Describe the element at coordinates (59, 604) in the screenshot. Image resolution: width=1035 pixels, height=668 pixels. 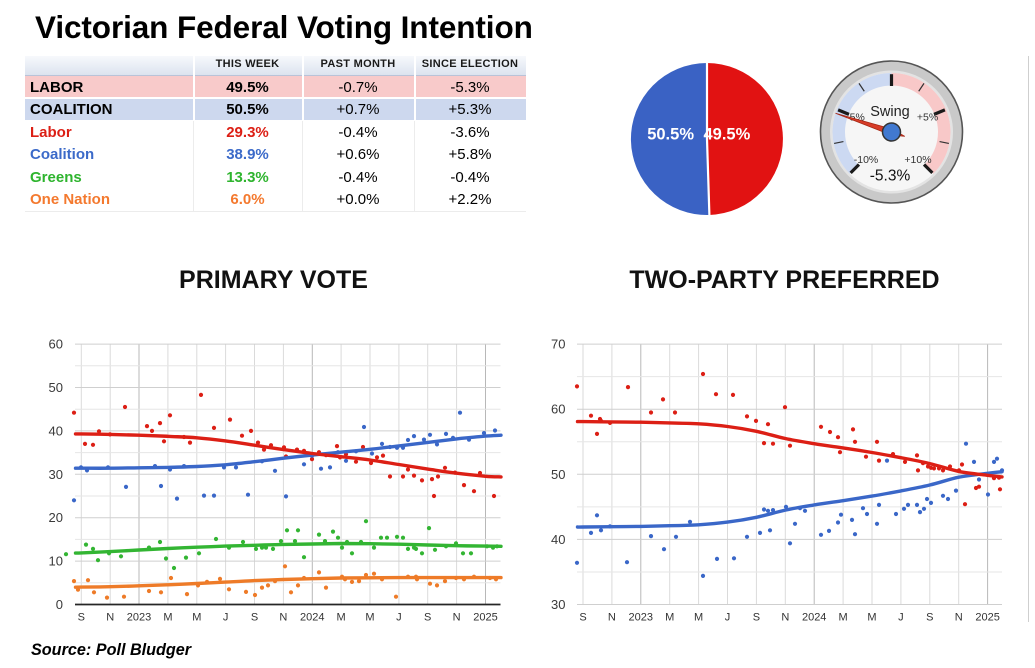
I see `svg-text: 0` at that location.